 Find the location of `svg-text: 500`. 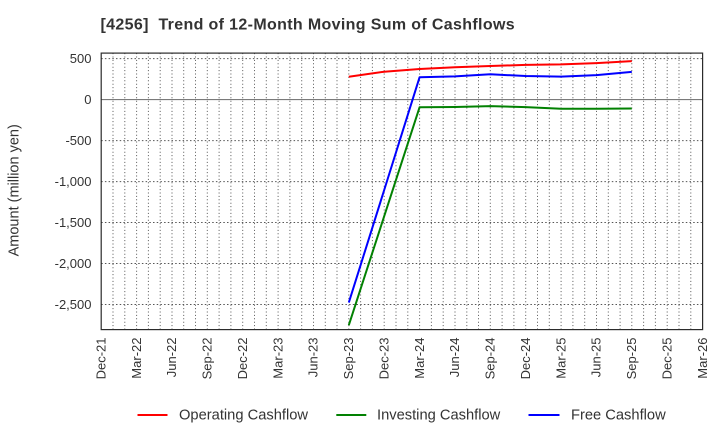

svg-text: 500 is located at coordinates (81, 58).